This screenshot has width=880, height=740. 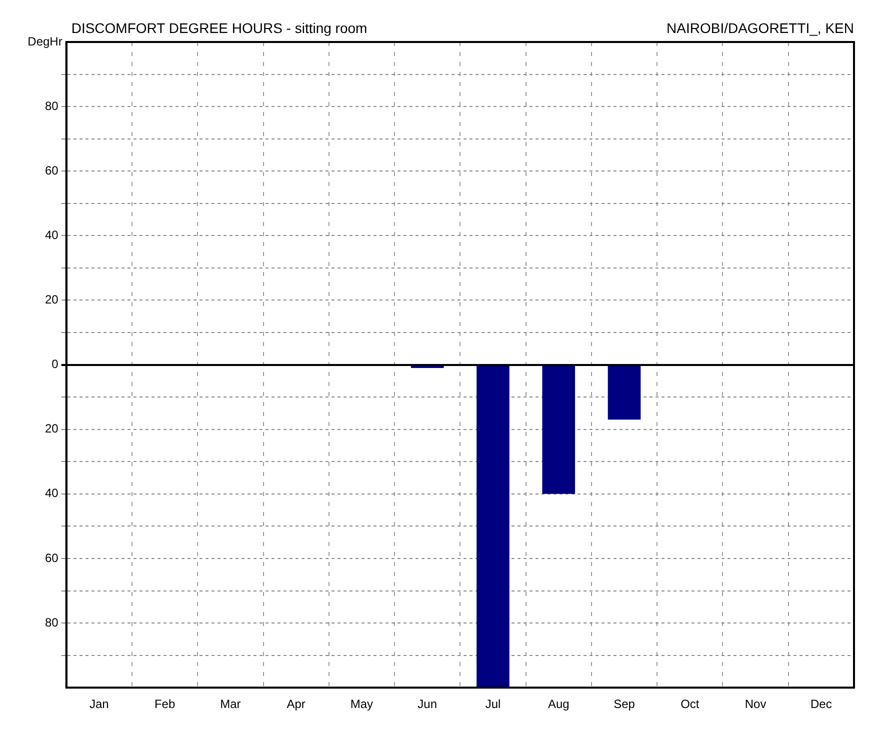 What do you see at coordinates (428, 704) in the screenshot?
I see `x-tick-label: Jun` at bounding box center [428, 704].